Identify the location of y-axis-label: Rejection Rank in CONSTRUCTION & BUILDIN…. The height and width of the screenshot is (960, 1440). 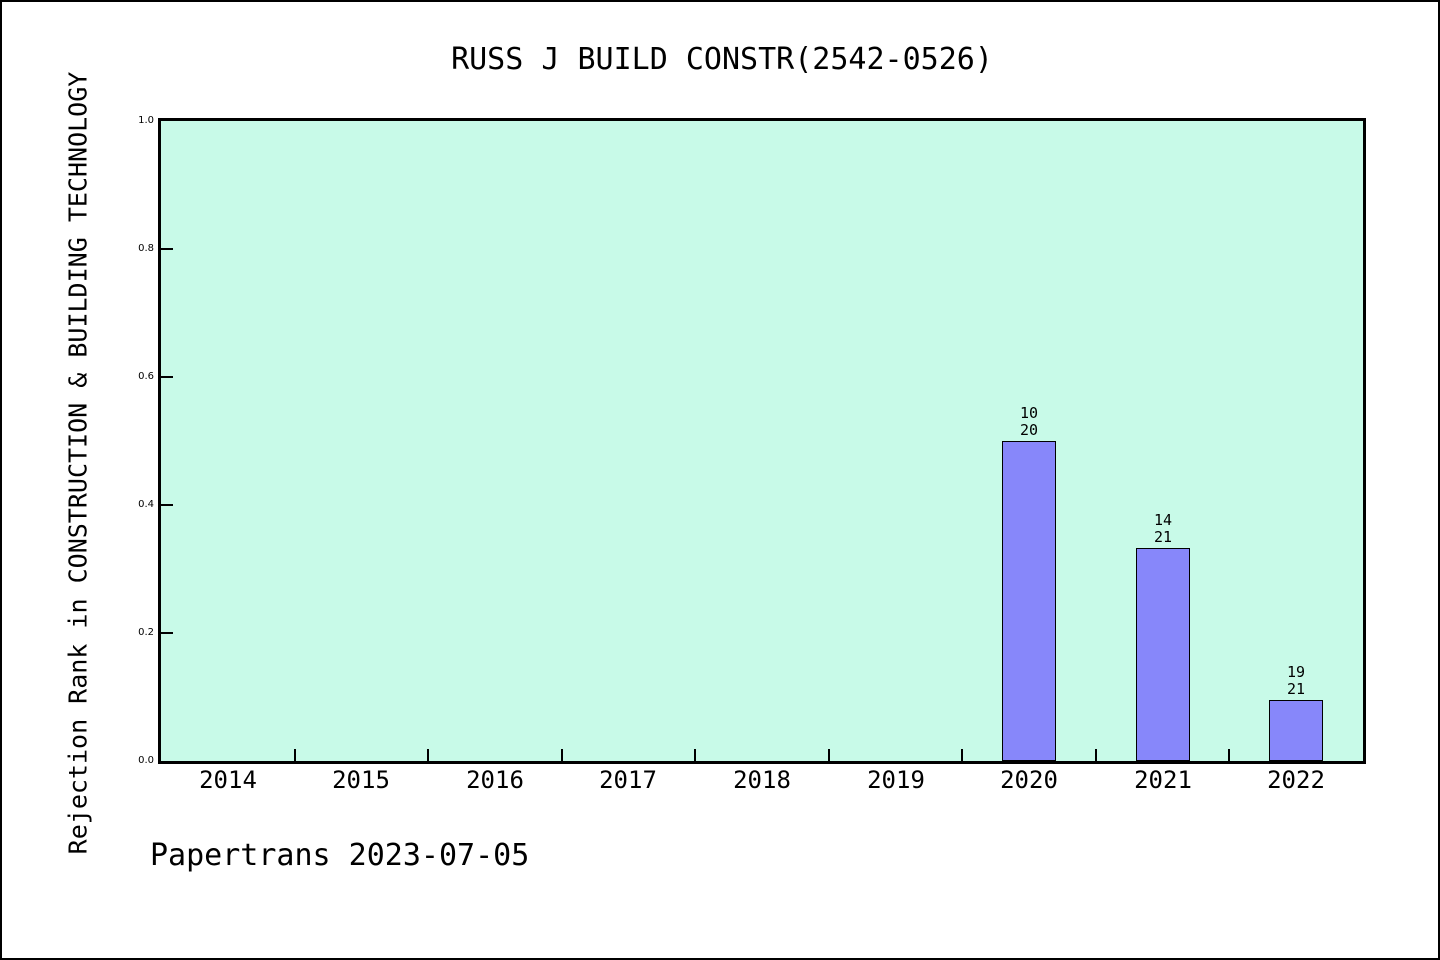
(78, 463).